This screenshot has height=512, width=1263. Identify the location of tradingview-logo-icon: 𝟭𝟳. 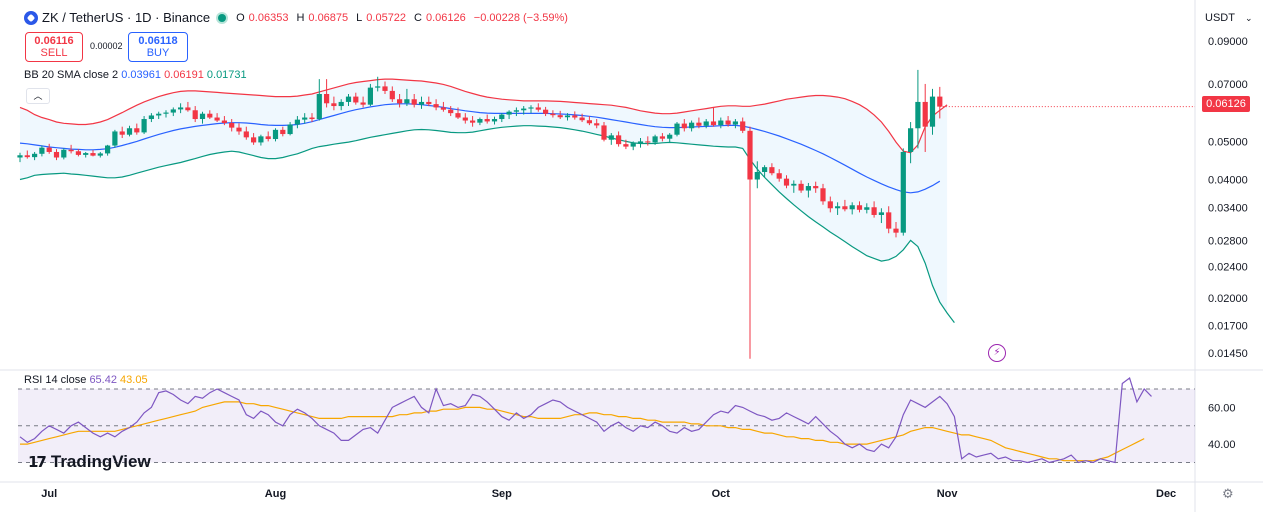
(37, 462).